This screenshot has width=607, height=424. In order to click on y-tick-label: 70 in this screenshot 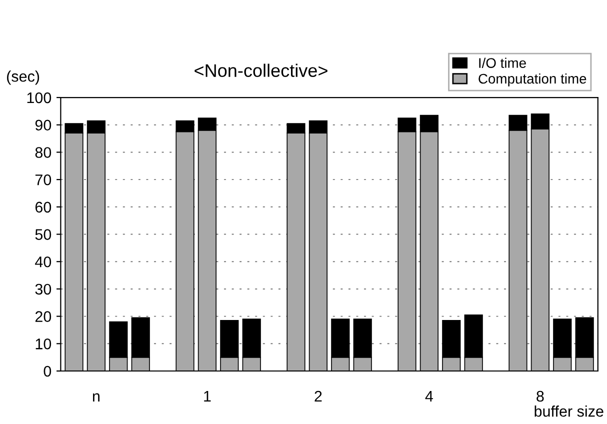, I will do `click(43, 180)`.